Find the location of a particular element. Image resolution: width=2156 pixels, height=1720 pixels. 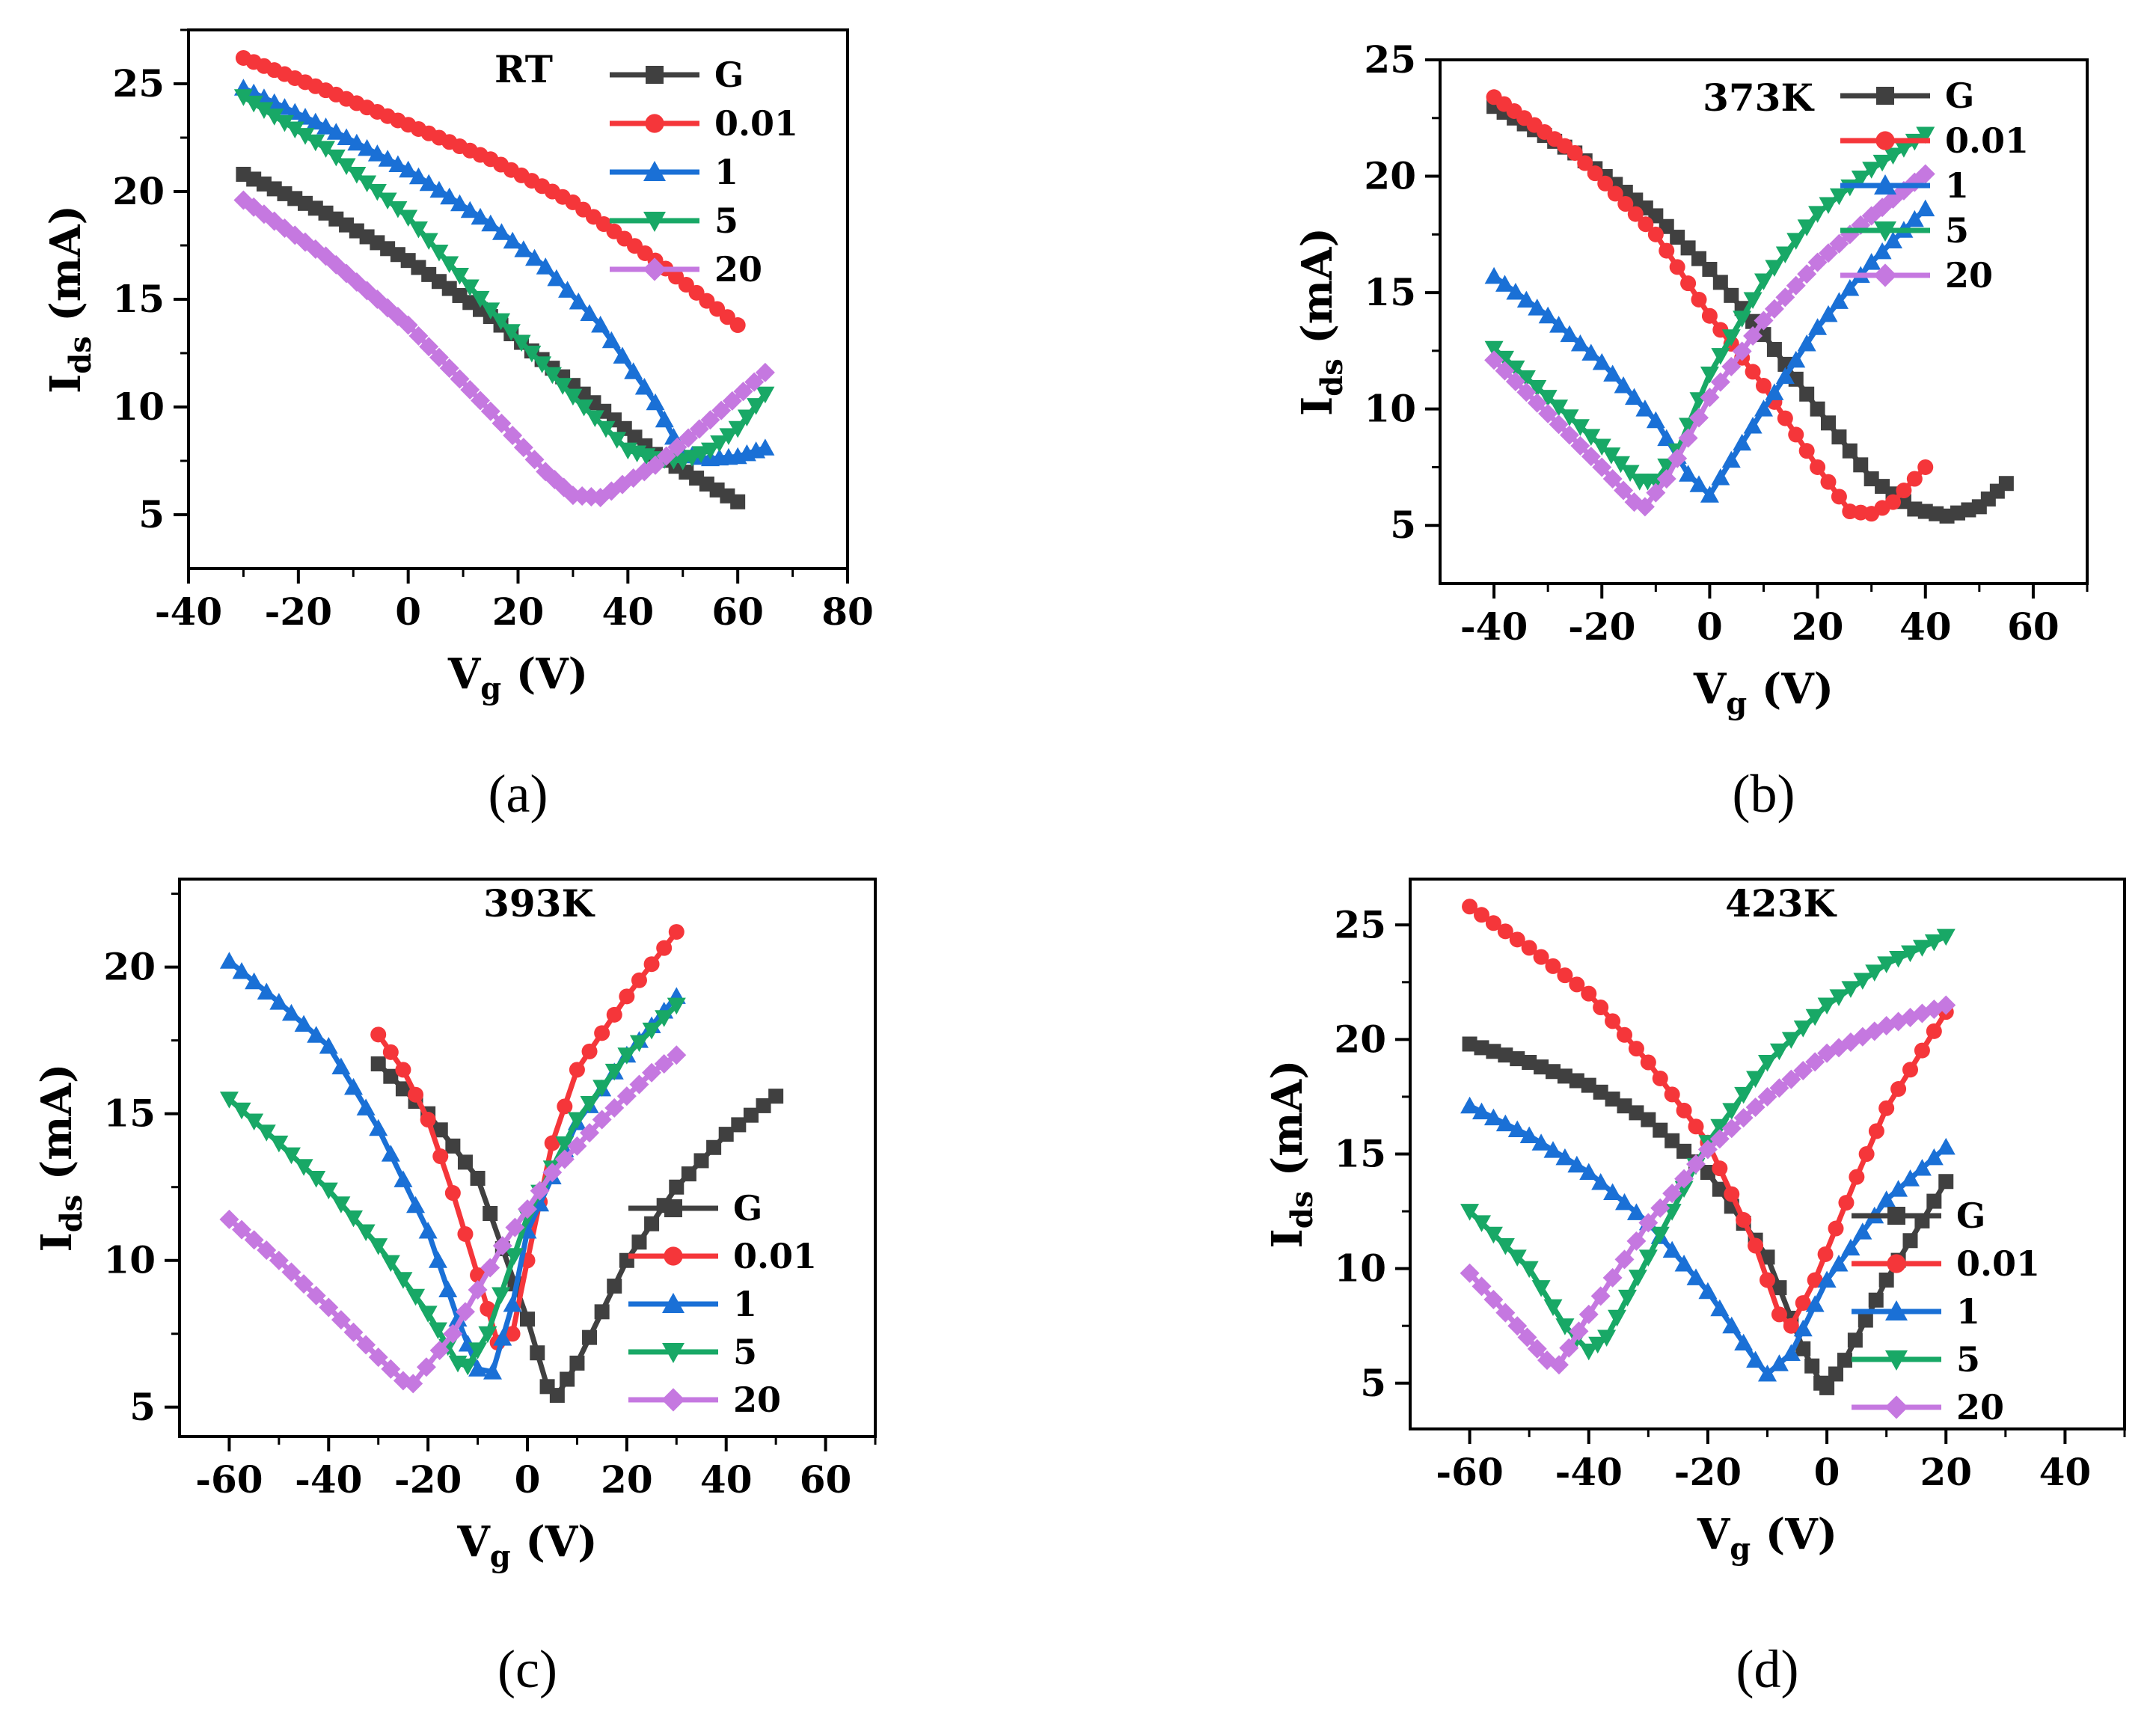

y-tick-label: 25 is located at coordinates (1390, 60).